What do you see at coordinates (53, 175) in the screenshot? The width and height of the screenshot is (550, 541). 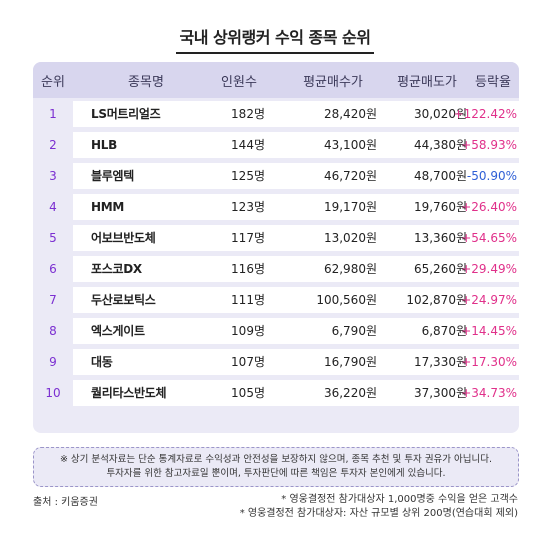 I see `rank-cell: 3` at bounding box center [53, 175].